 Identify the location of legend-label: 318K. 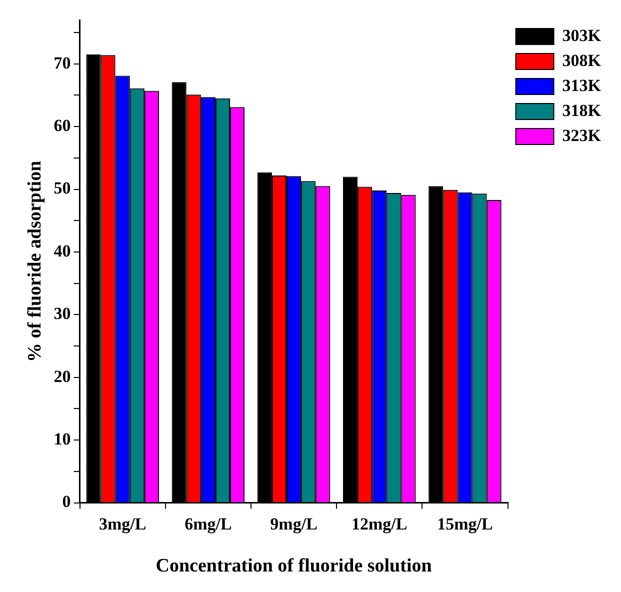
(582, 110).